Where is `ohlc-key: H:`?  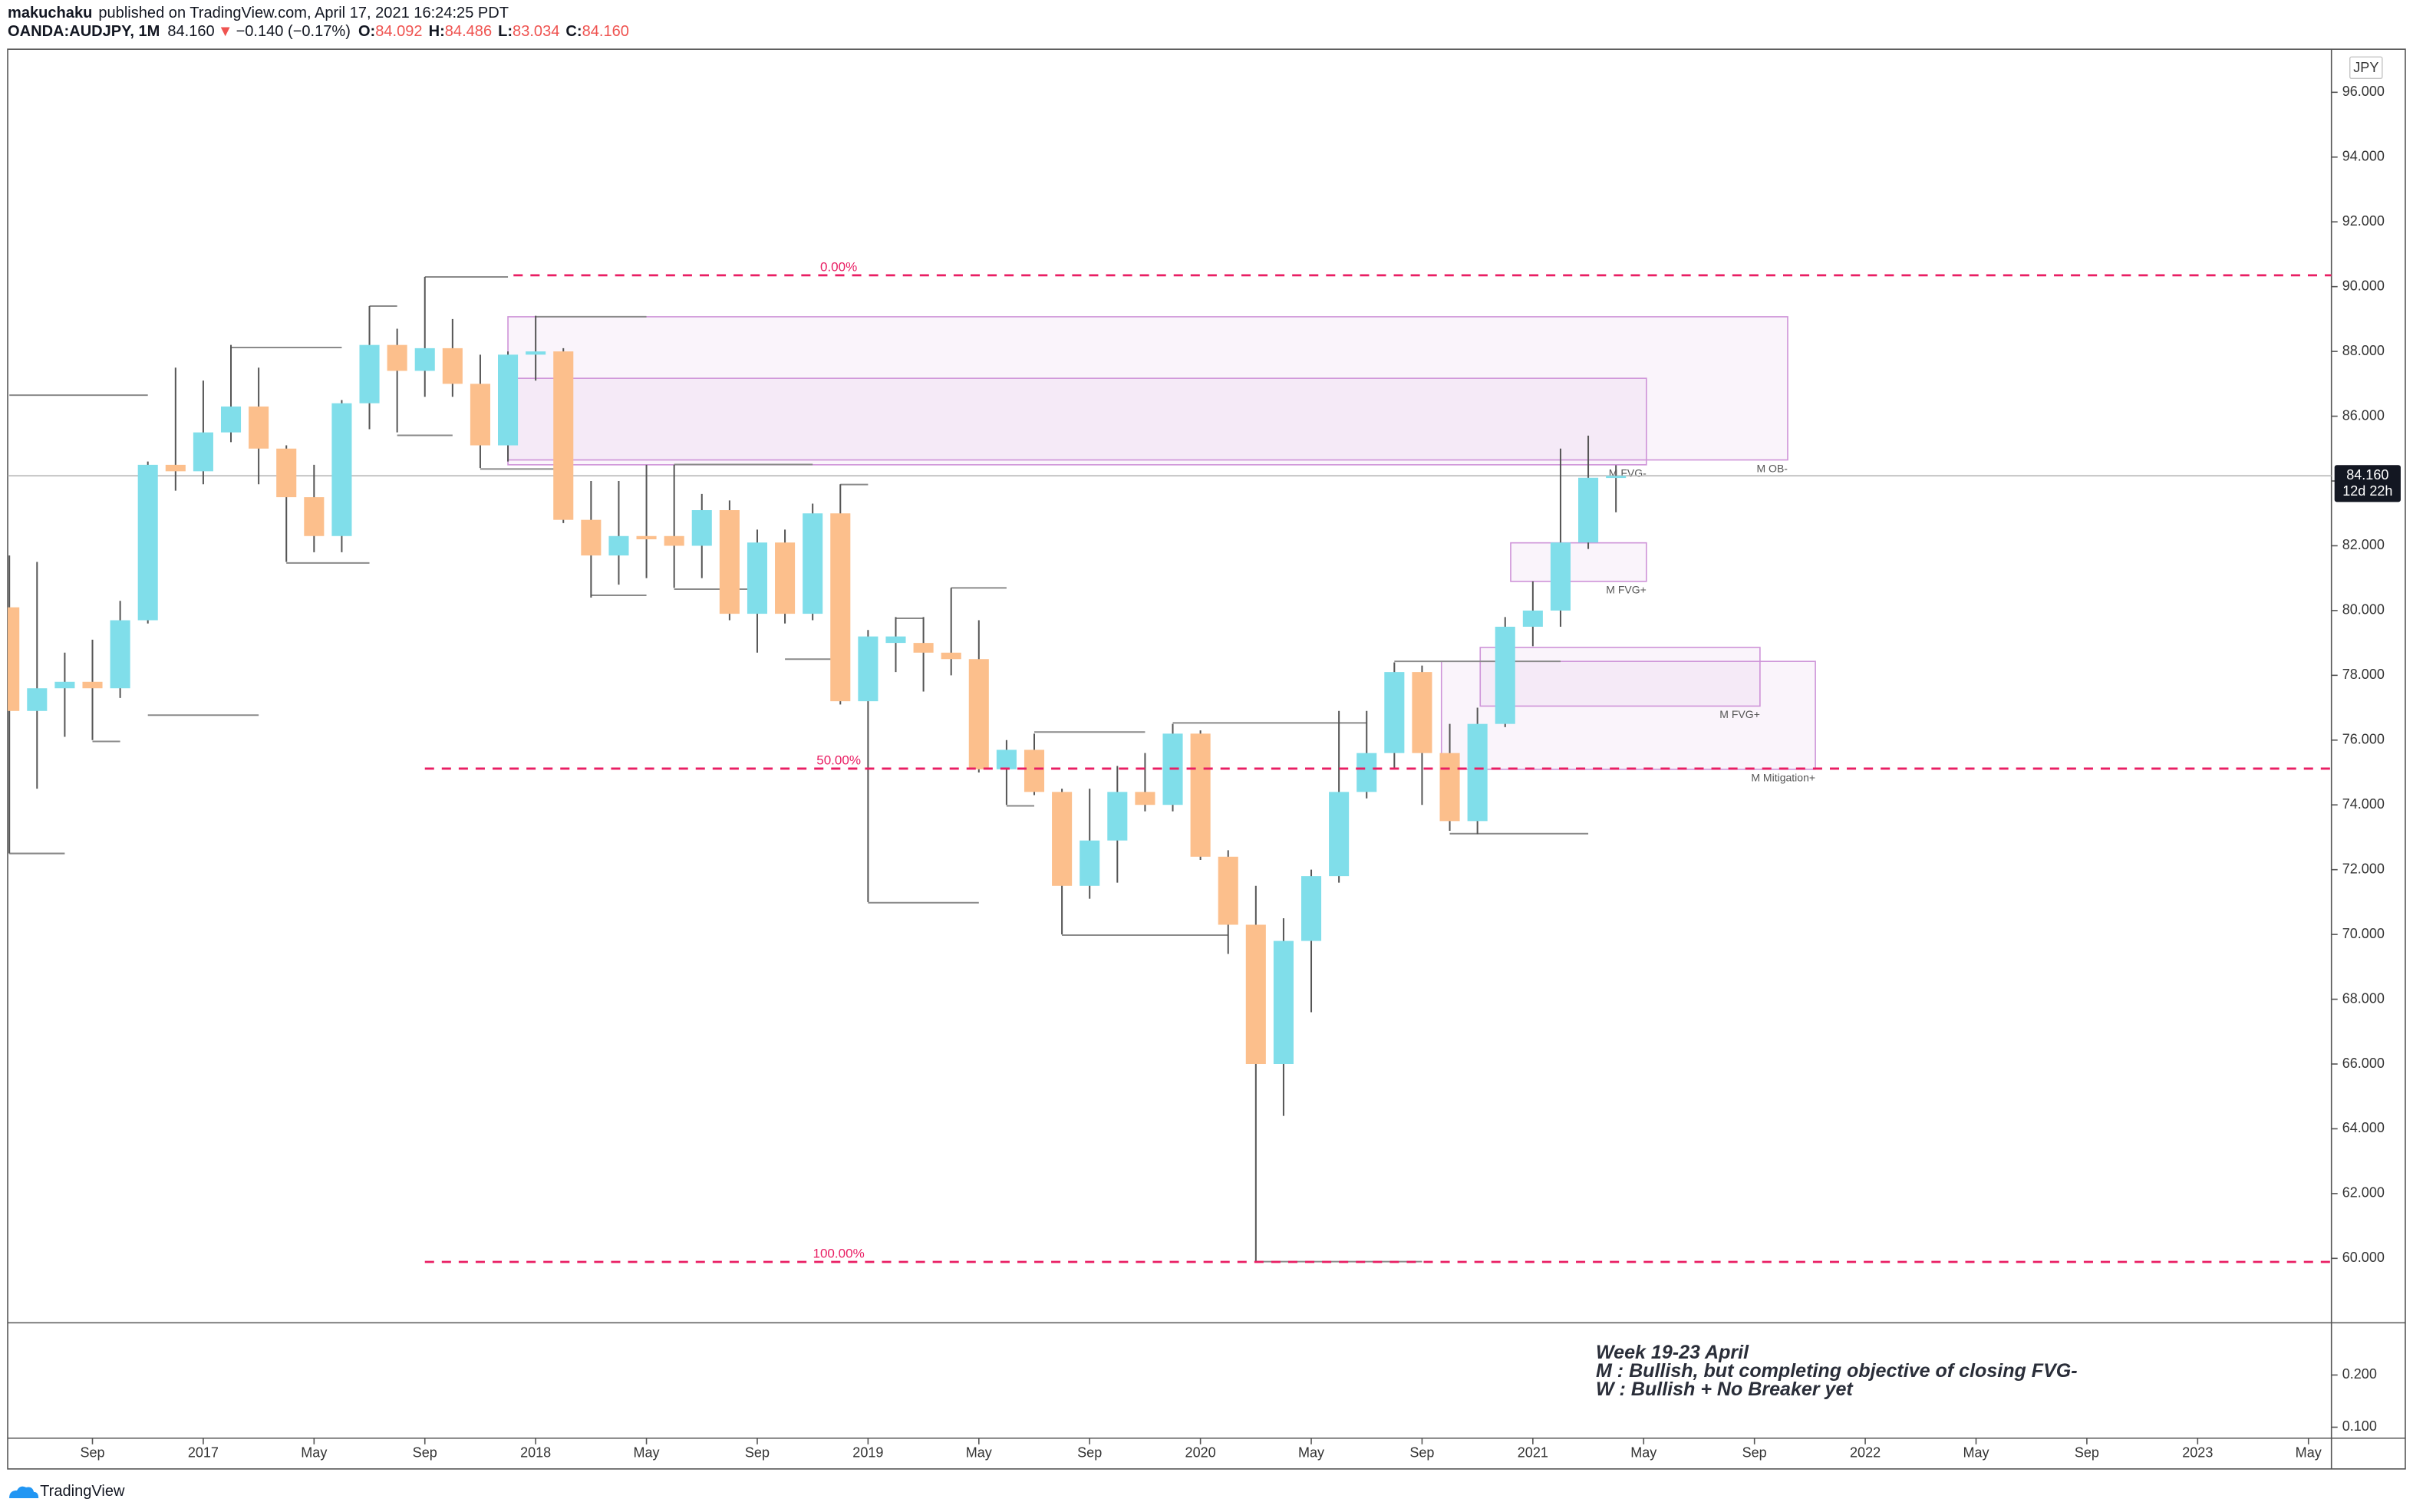
ohlc-key: H: is located at coordinates (437, 31).